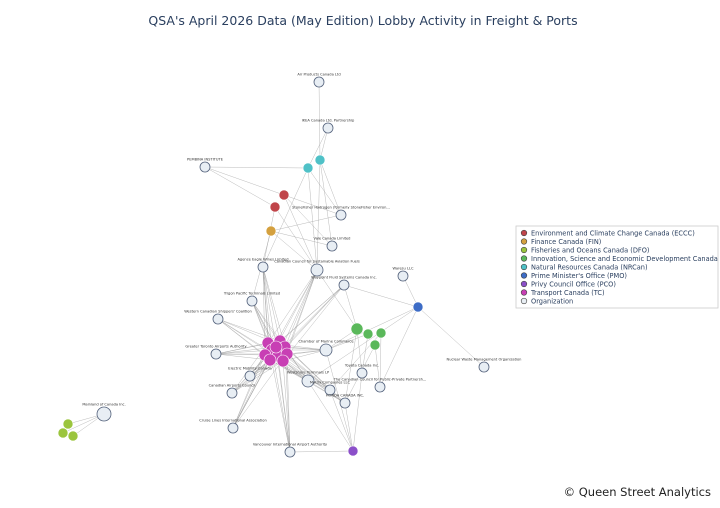 Image resolution: width=720 pixels, height=508 pixels. I want to click on node-label: Waresu LLC, so click(403, 269).